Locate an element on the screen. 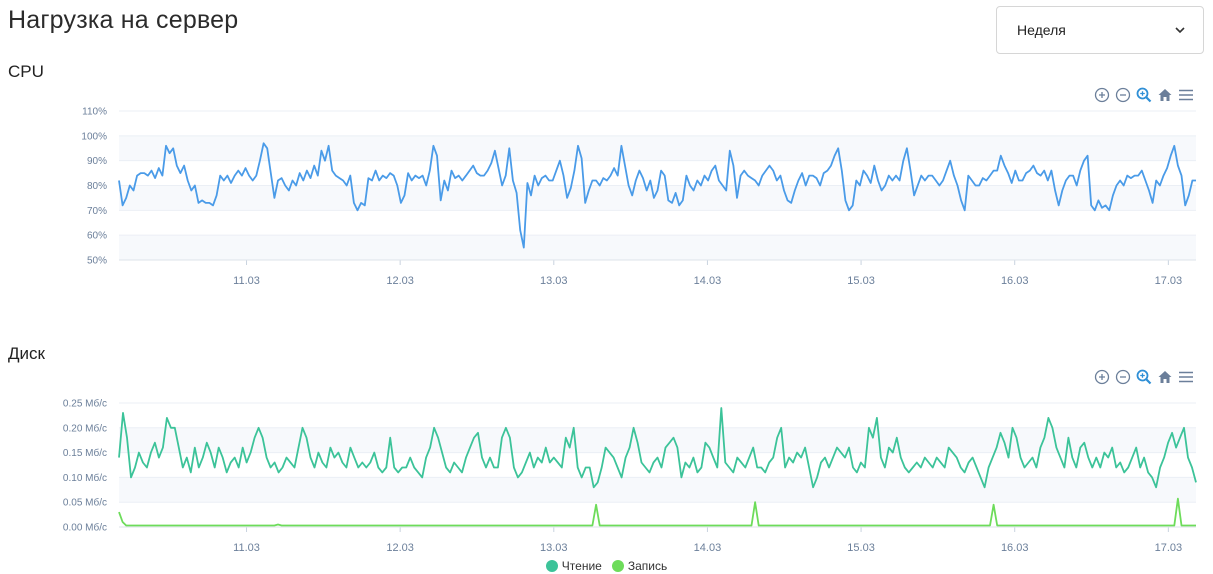  disk-chart-toolbar is located at coordinates (1143, 377).